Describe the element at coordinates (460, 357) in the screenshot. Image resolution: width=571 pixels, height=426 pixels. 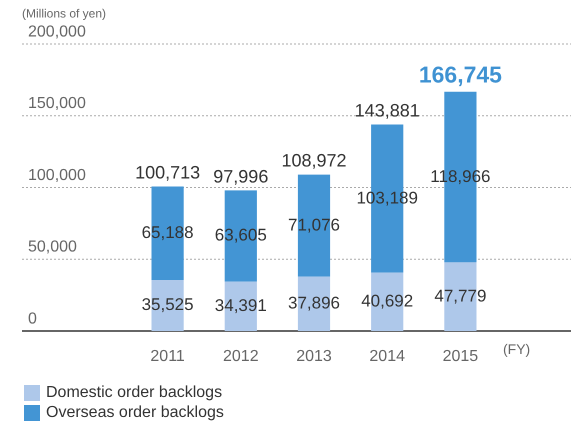
I see `x-tick-label: 2015` at that location.